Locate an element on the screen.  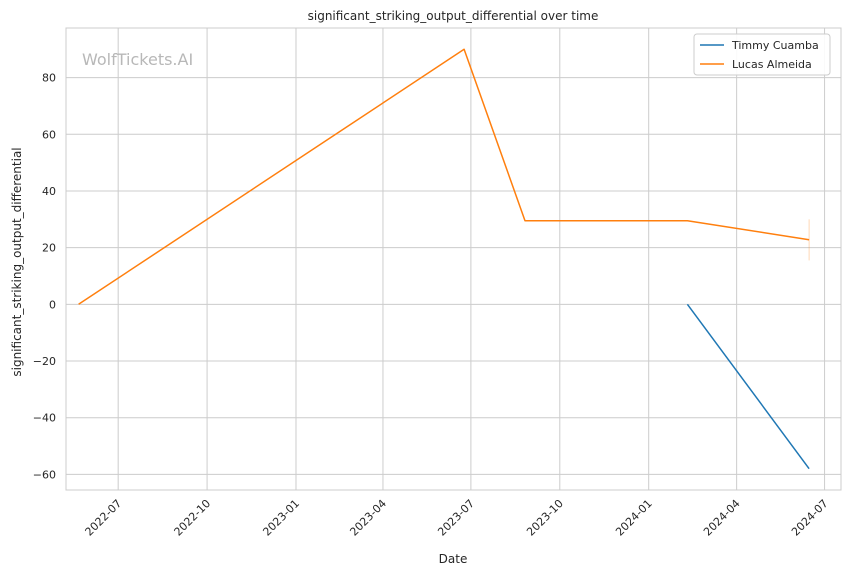
x-tick-label: 2022-10 is located at coordinates (193, 518).